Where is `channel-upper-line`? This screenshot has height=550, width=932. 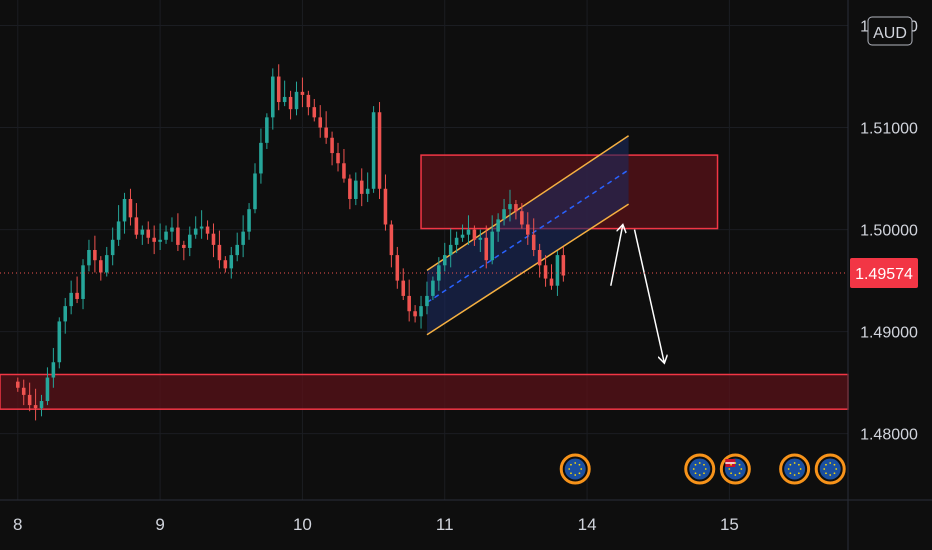
channel-upper-line is located at coordinates (528, 203).